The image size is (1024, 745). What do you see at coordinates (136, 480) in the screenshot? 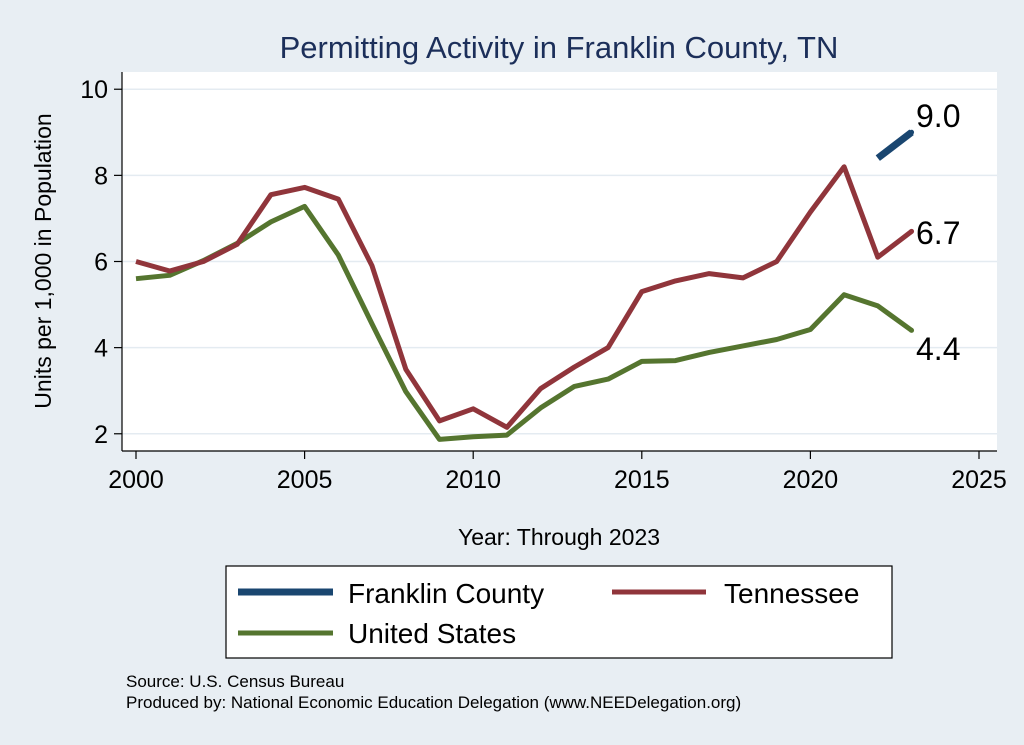
I see `x-tick-label-2000: 2000` at bounding box center [136, 480].